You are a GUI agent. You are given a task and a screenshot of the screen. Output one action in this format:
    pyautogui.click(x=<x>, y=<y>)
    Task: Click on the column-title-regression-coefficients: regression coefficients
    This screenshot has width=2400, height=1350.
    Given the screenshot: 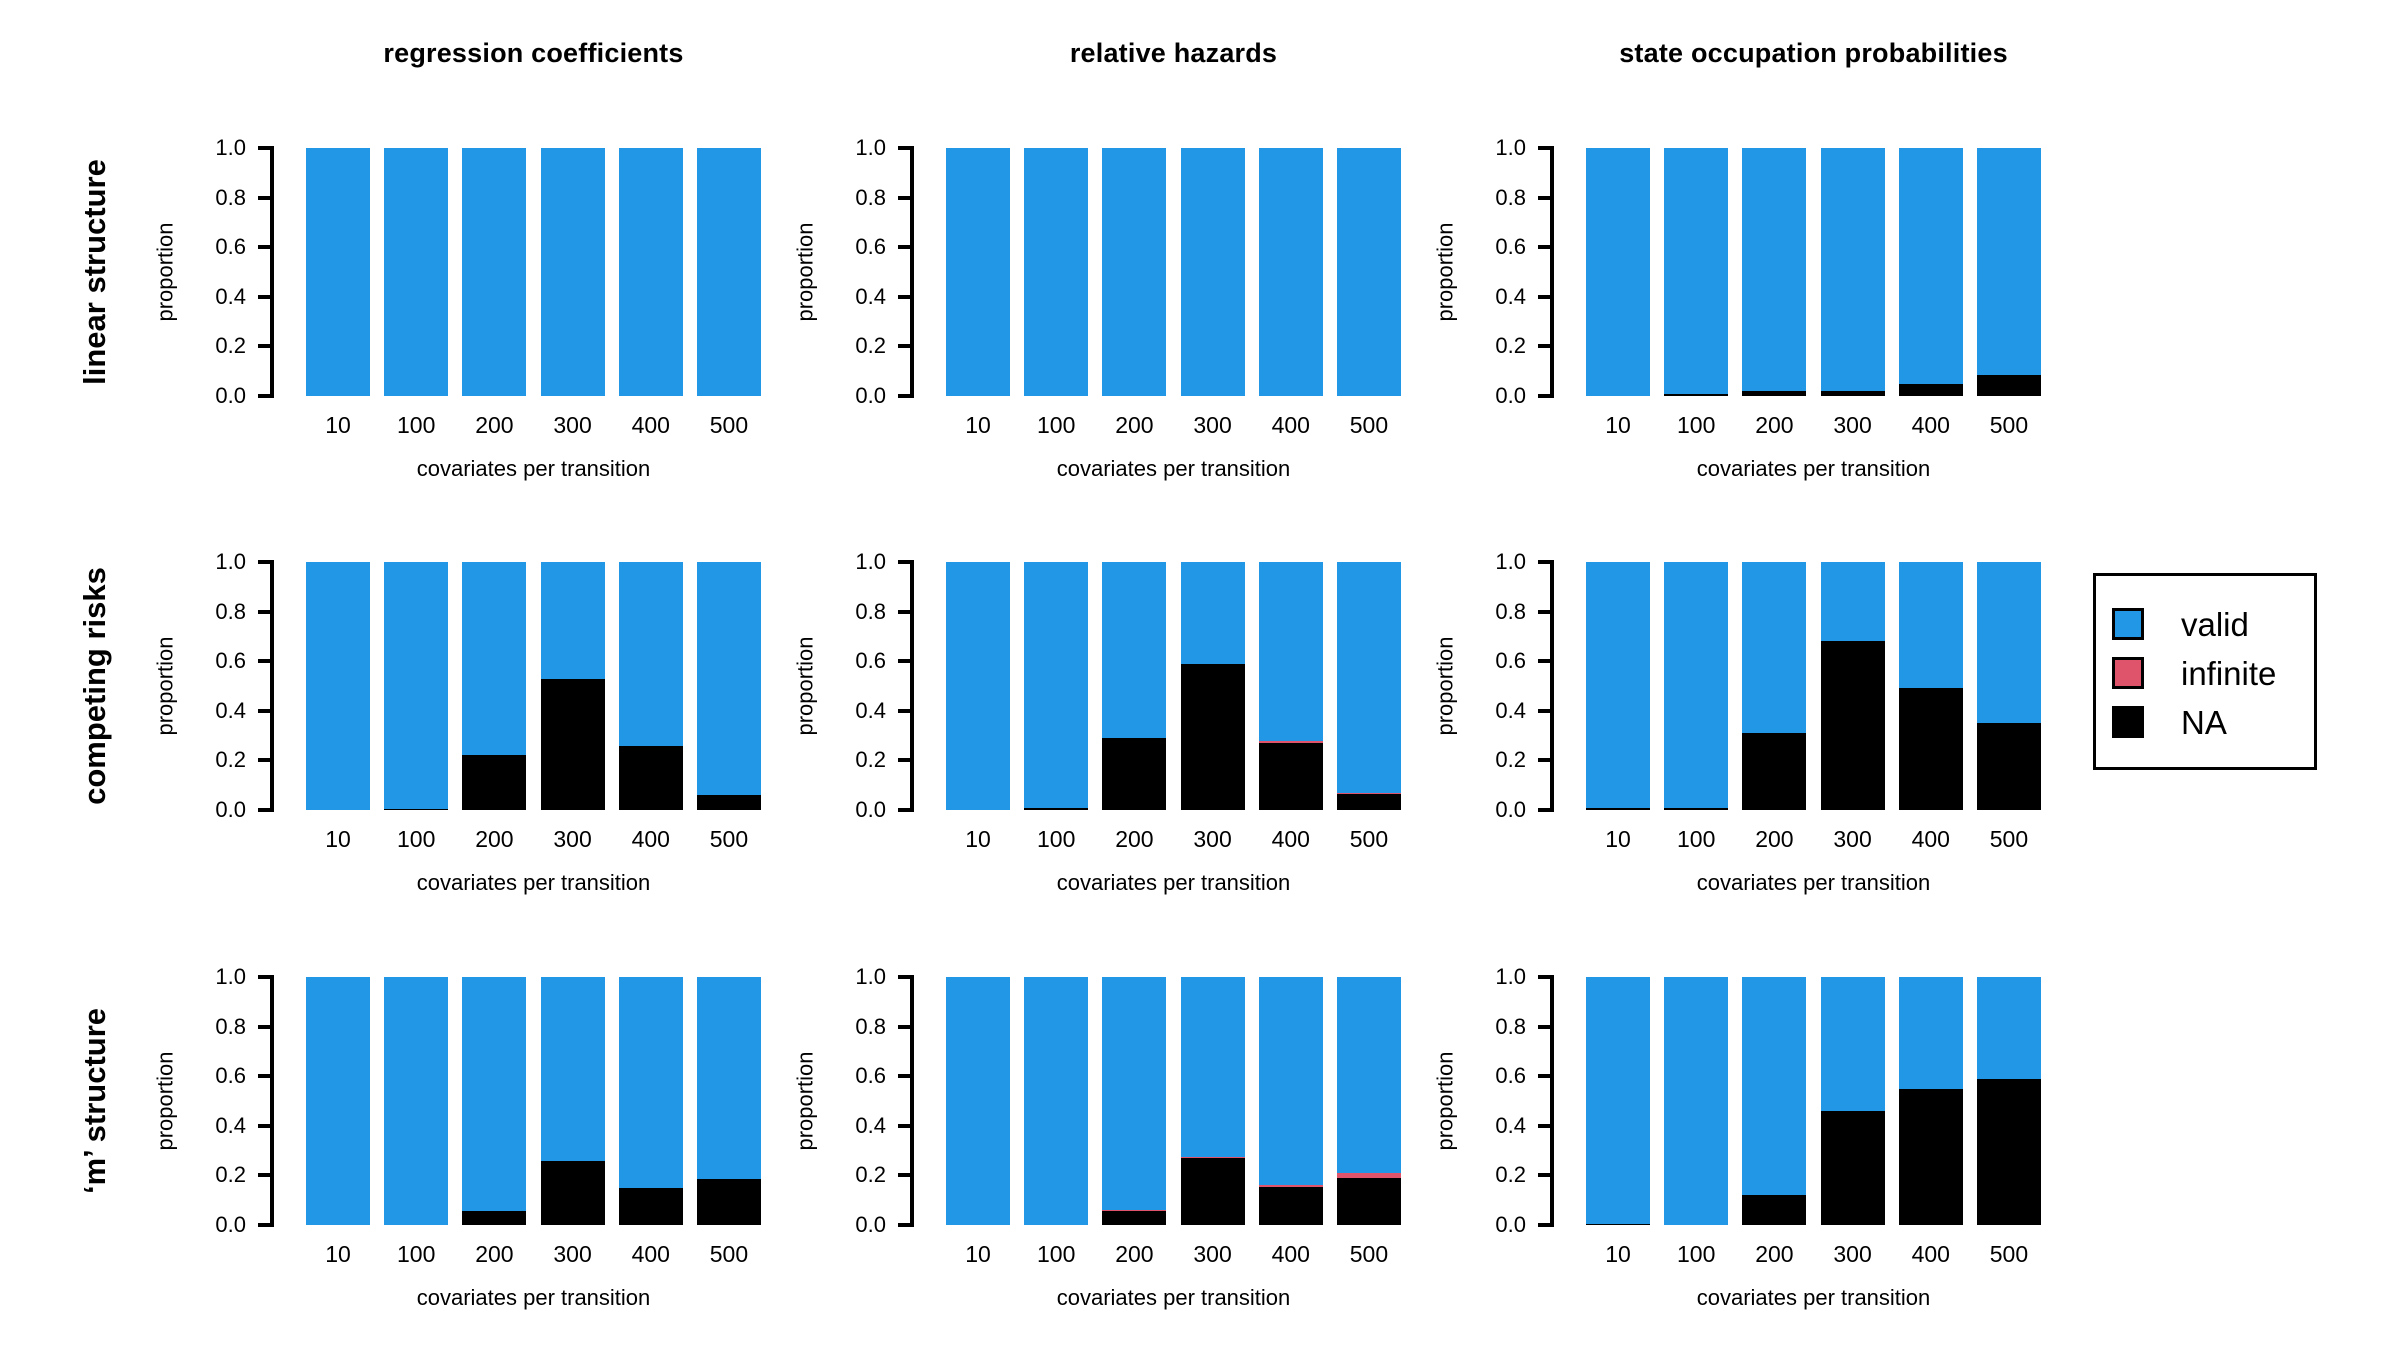 What is the action you would take?
    pyautogui.click(x=533, y=53)
    